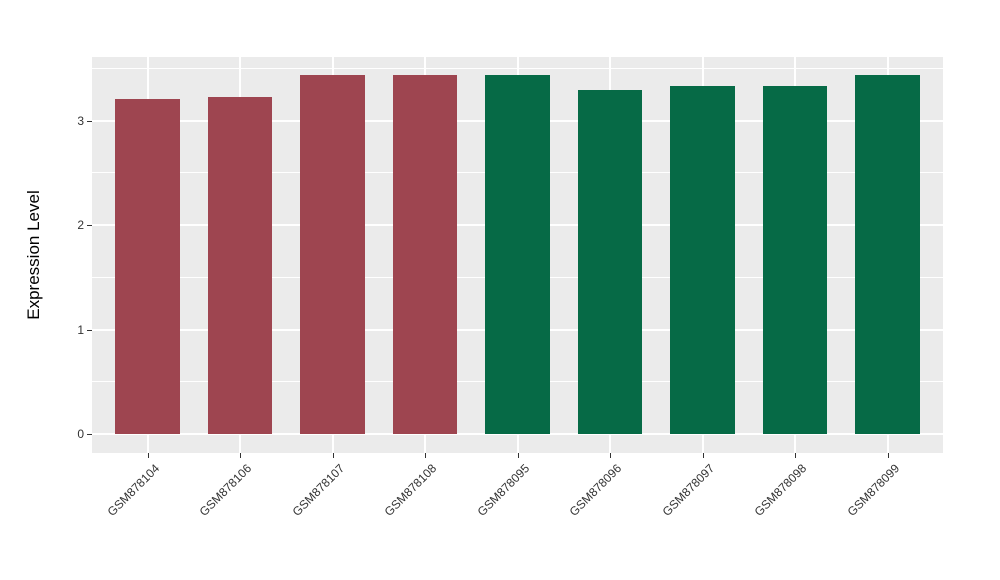 The image size is (1000, 580). I want to click on bar-GSM878107, so click(332, 254).